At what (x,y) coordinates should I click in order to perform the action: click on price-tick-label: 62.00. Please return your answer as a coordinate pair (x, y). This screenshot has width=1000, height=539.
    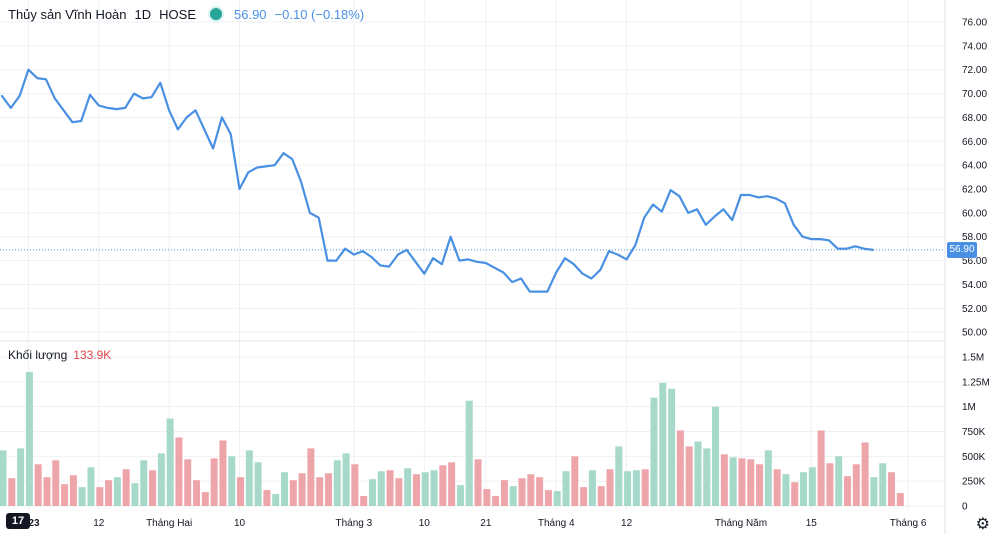
    Looking at the image, I should click on (974, 190).